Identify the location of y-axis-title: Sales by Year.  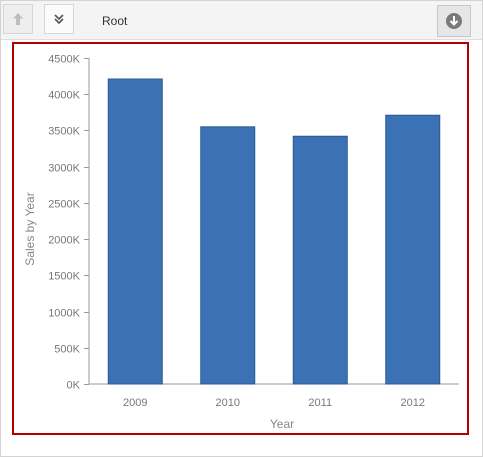
(30, 228).